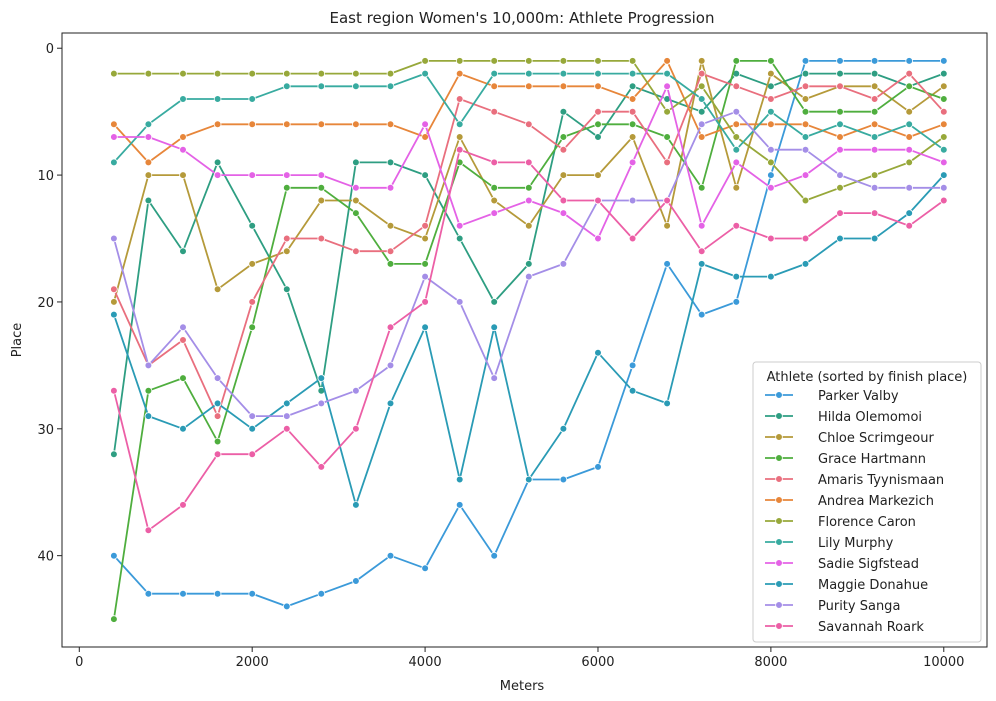 Image resolution: width=996 pixels, height=701 pixels. Describe the element at coordinates (943, 662) in the screenshot. I see `x-tick-label: 10000` at that location.